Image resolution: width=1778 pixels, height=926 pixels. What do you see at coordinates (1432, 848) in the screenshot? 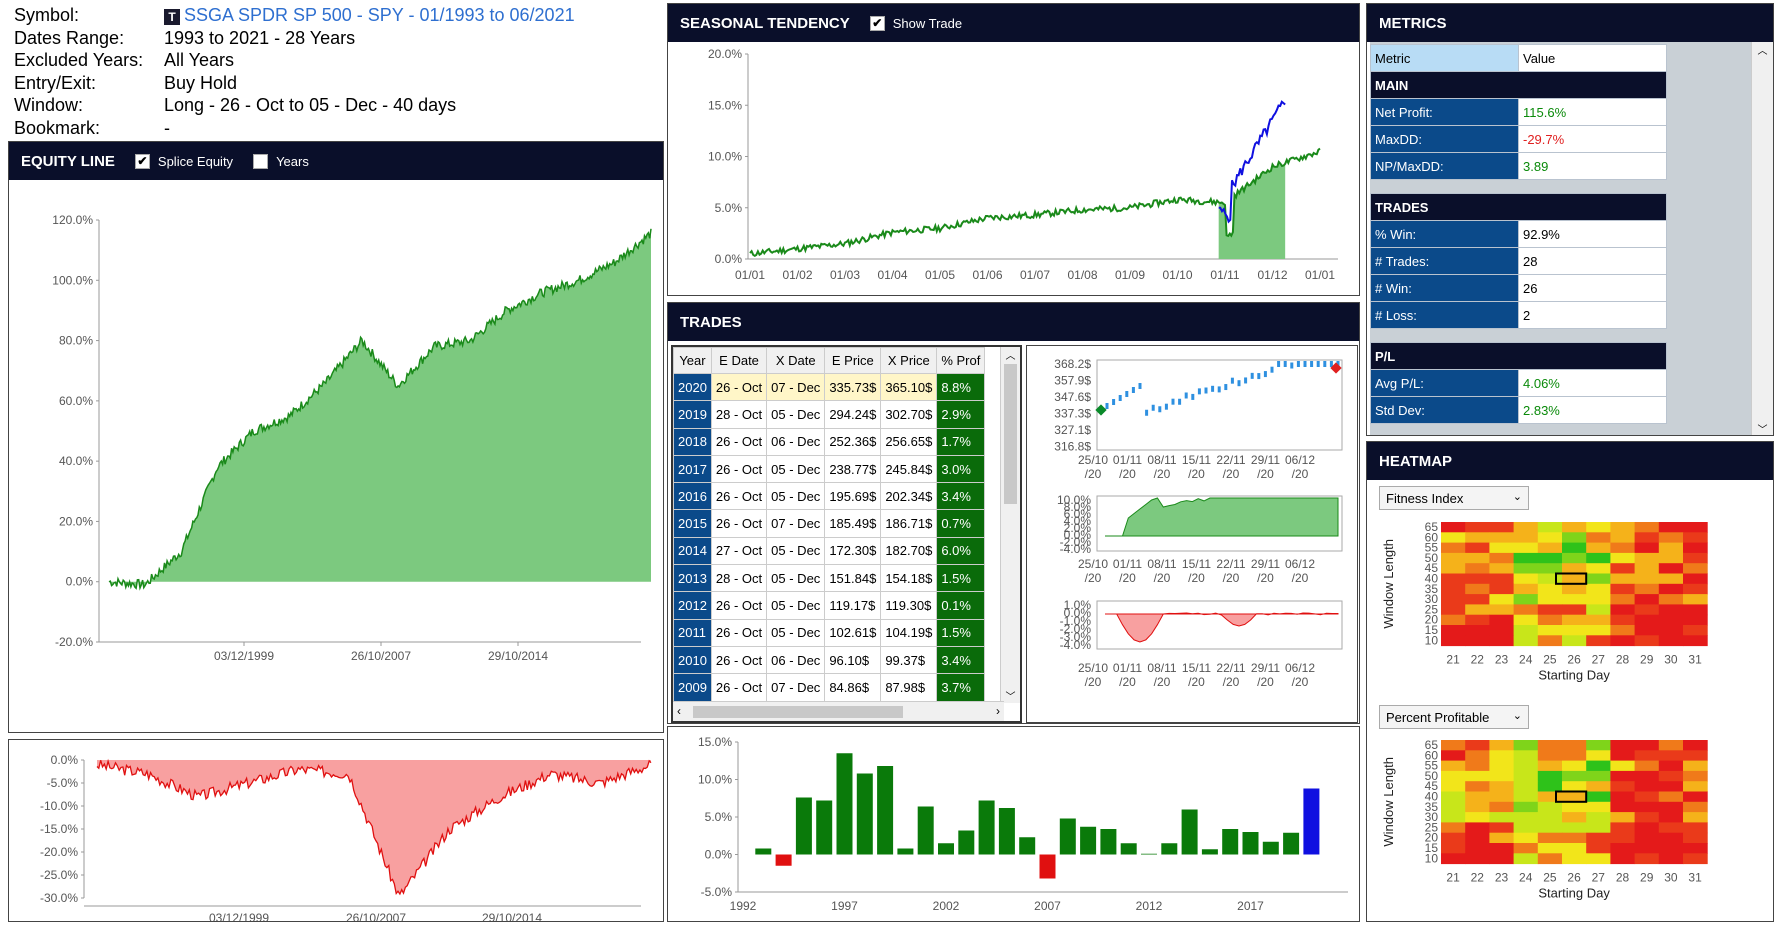
I see `heatmap-y-tick: 15` at bounding box center [1432, 848].